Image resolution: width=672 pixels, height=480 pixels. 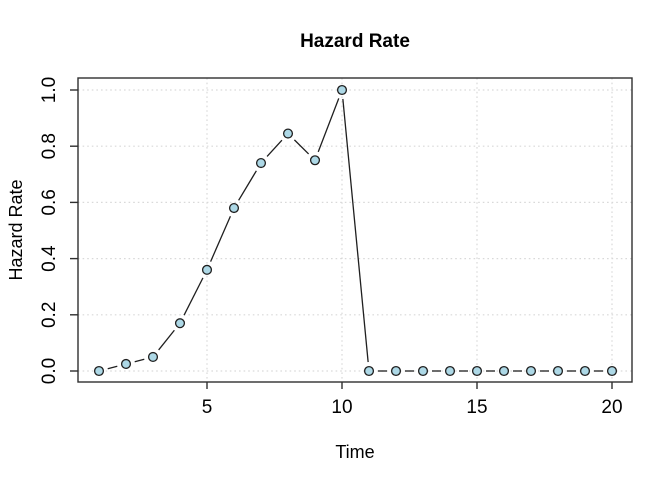 I want to click on y-axis: 0.0 0.2 0.4 0.6 0.8 1.0, so click(x=58, y=230).